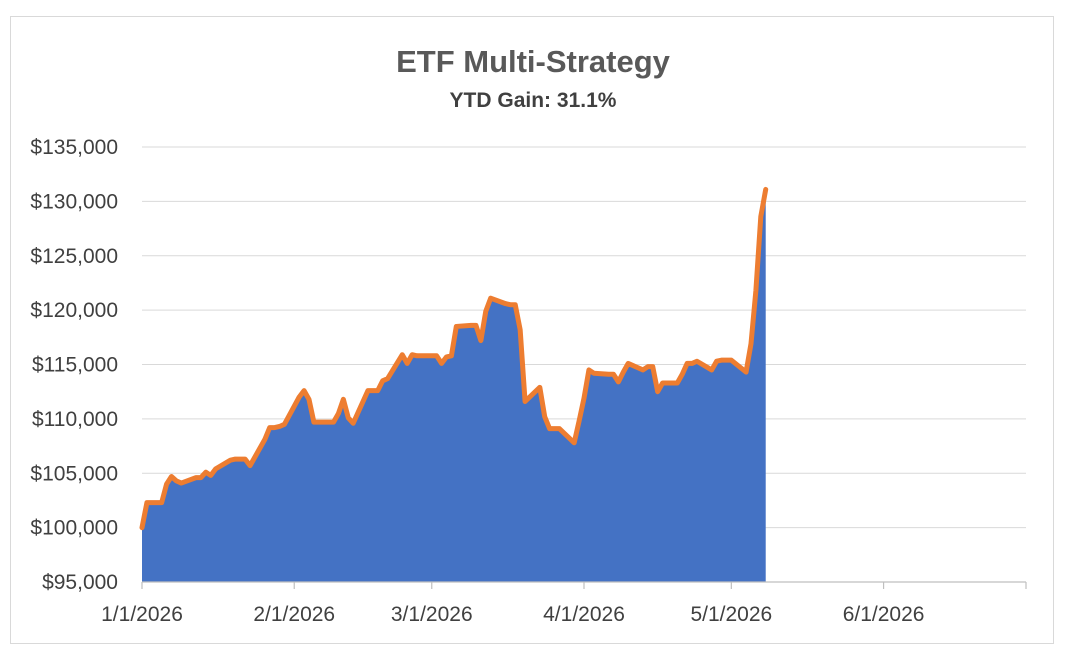 Image resolution: width=1066 pixels, height=654 pixels. Describe the element at coordinates (294, 614) in the screenshot. I see `x-tick-label: 2/1/2026` at that location.